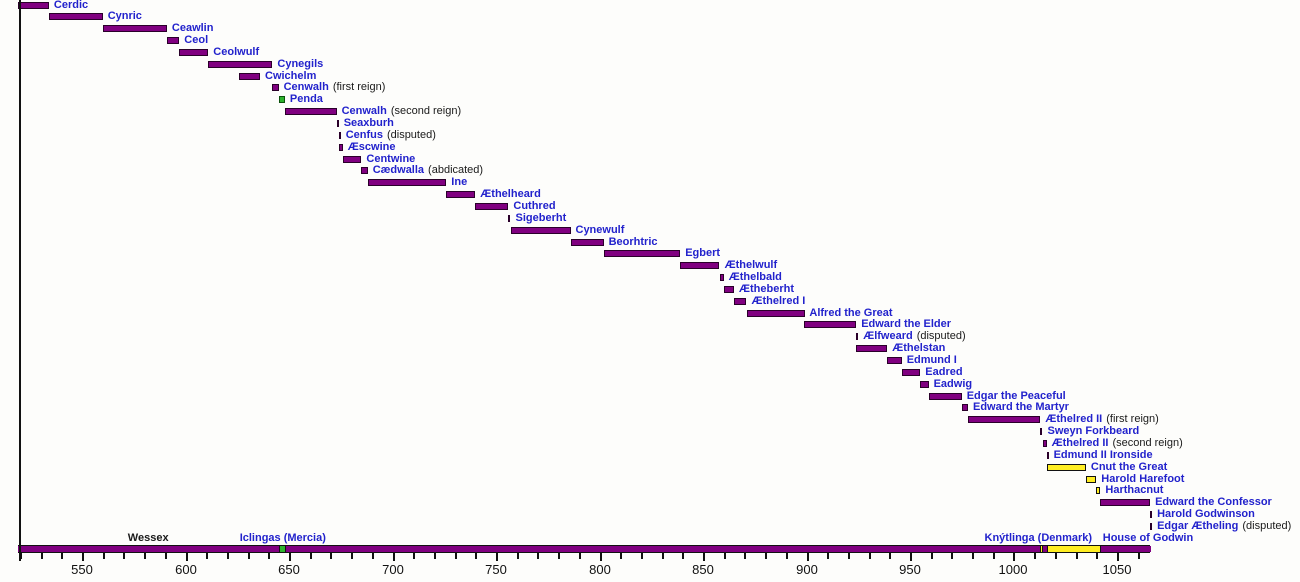 The width and height of the screenshot is (1300, 582). I want to click on reign-name-link: Harthacnut, so click(1134, 490).